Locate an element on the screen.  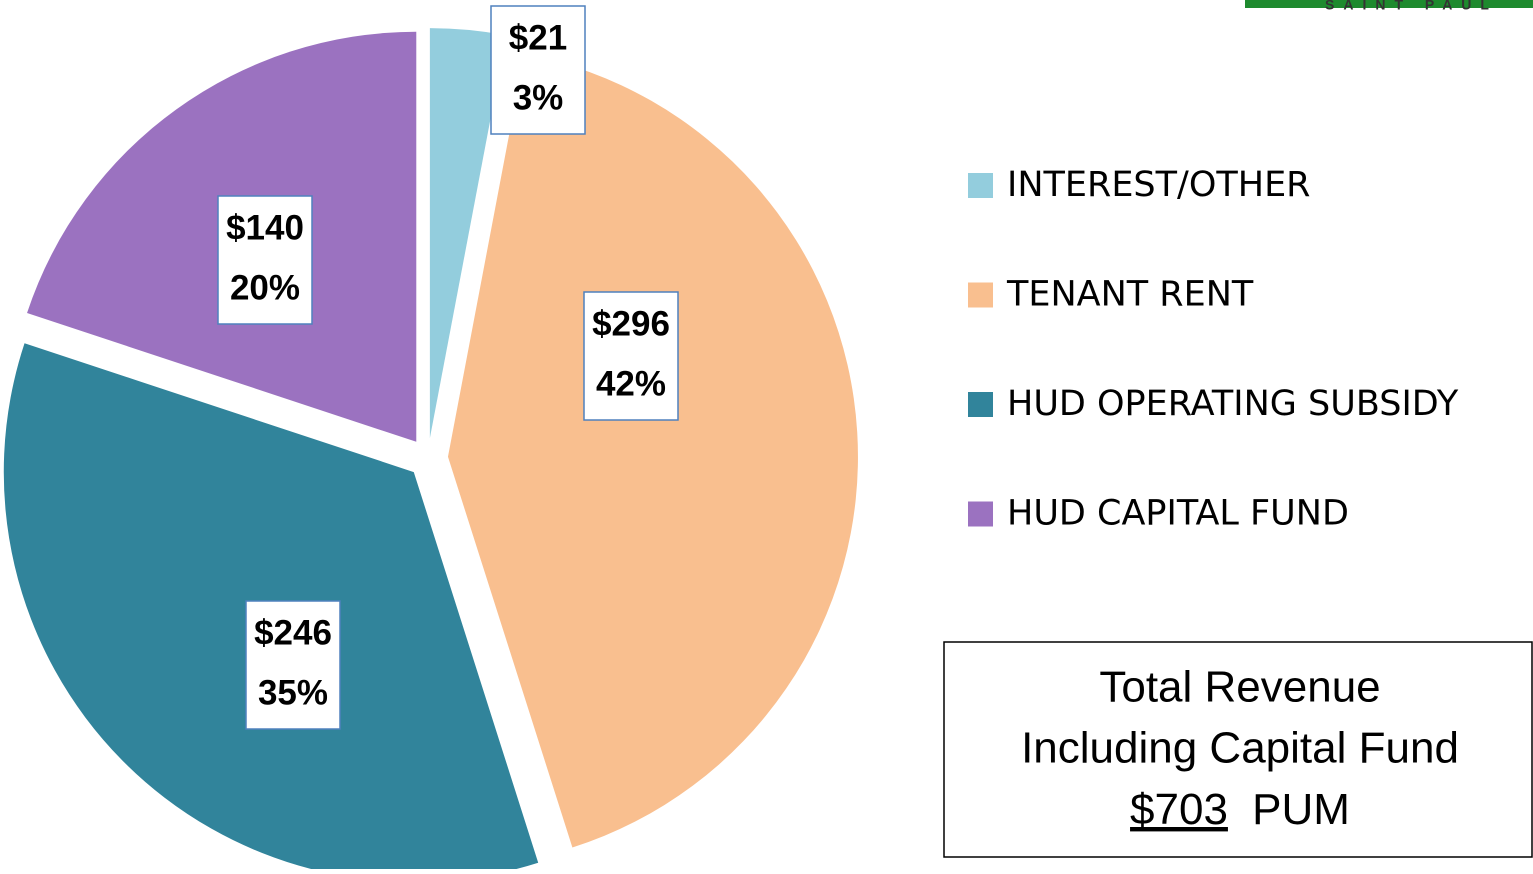
legend-label: INTEREST/OTHER is located at coordinates (1159, 185).